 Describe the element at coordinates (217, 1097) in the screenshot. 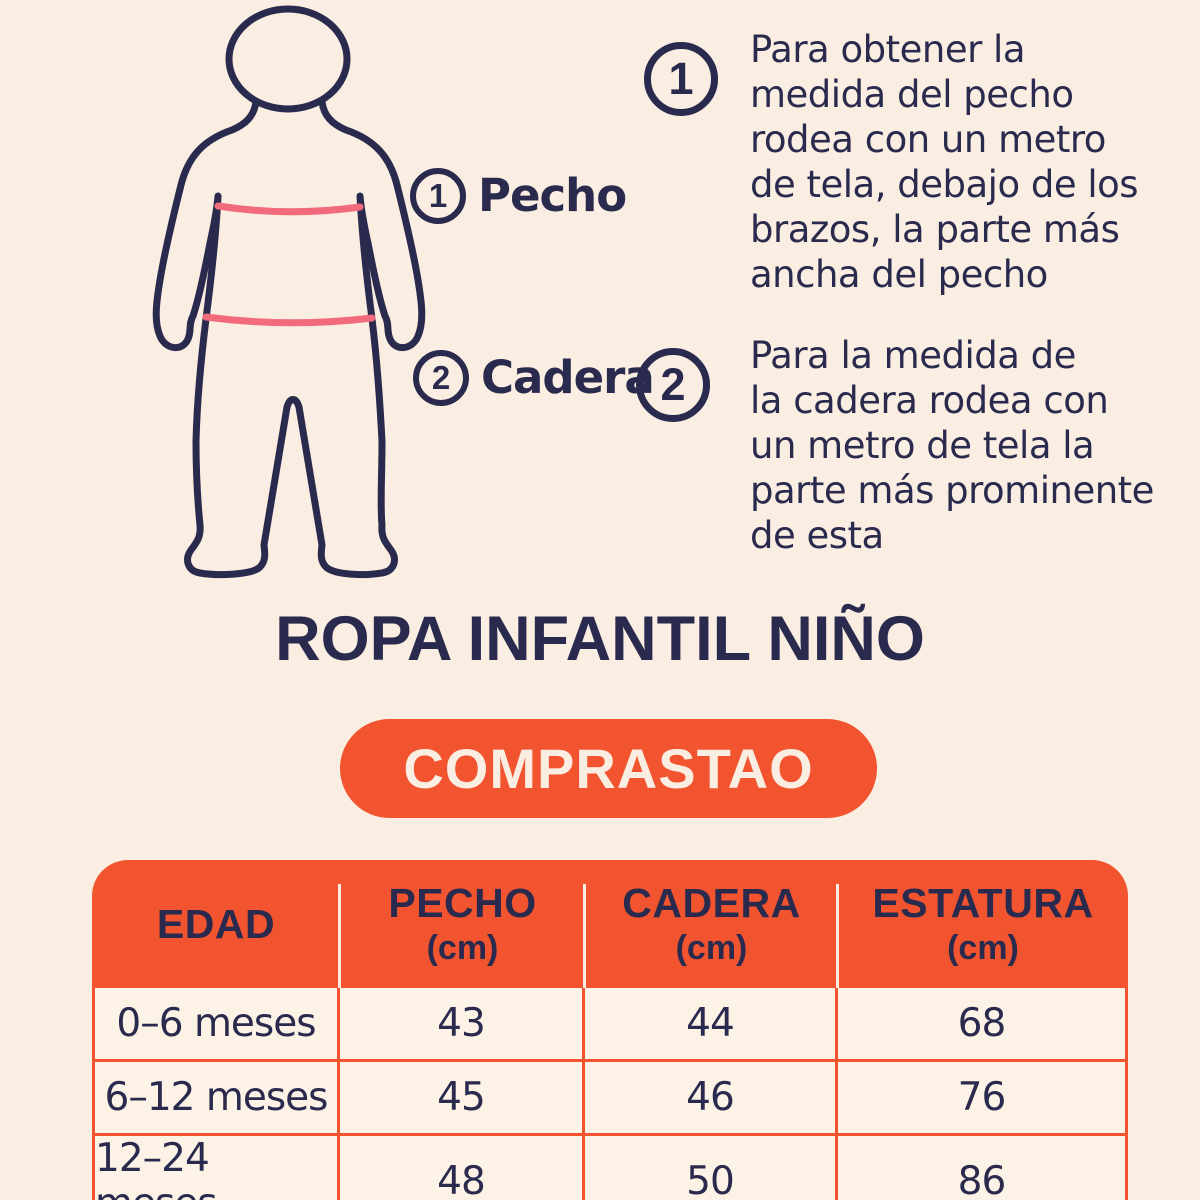

I see `cell-edad: 6–12 meses` at that location.